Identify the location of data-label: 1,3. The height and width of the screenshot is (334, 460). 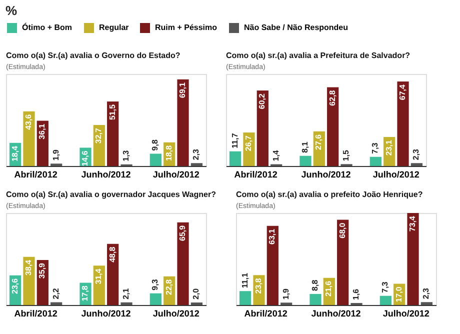
(126, 156).